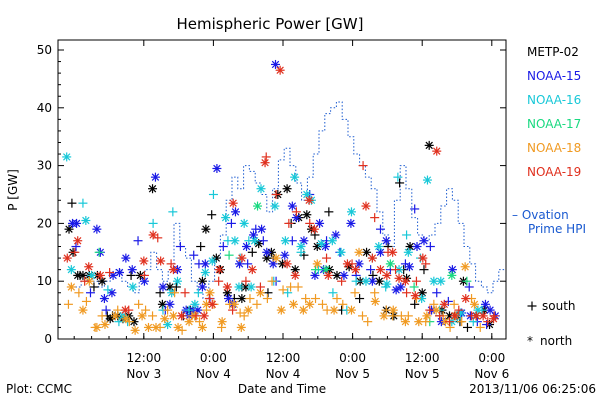 Image resolution: width=600 pixels, height=400 pixels. Describe the element at coordinates (48, 339) in the screenshot. I see `y-tick-label: 0` at that location.